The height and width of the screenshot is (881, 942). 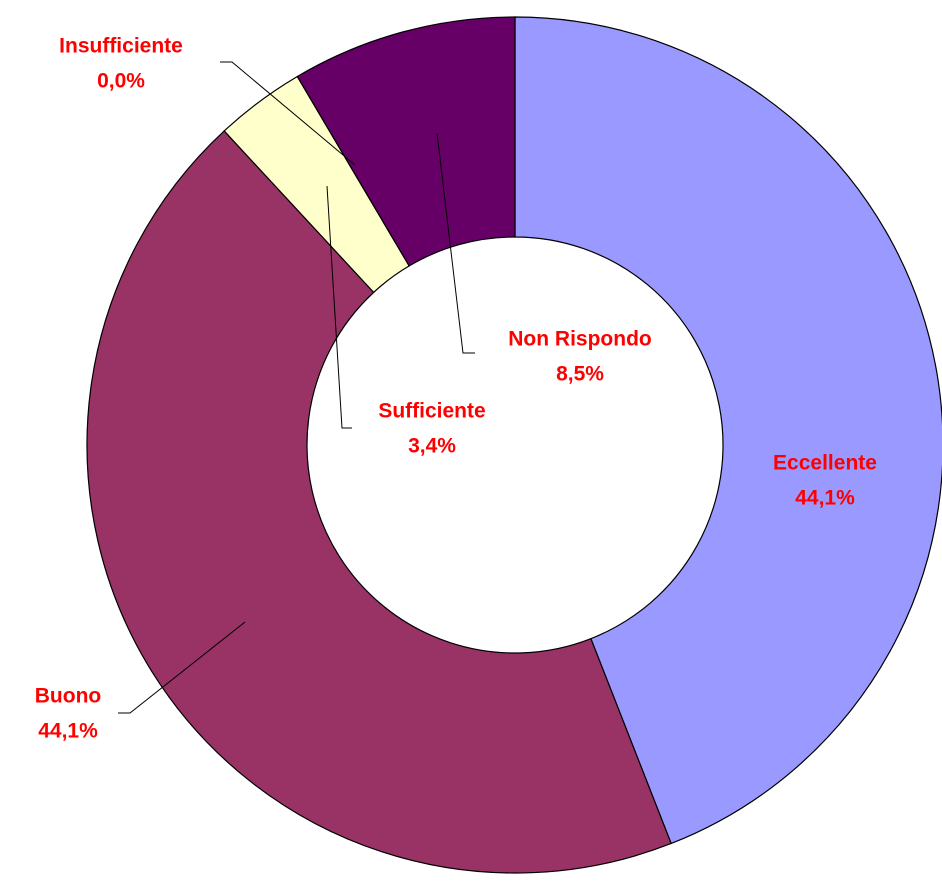 I want to click on donut-wedge, so click(x=406, y=141).